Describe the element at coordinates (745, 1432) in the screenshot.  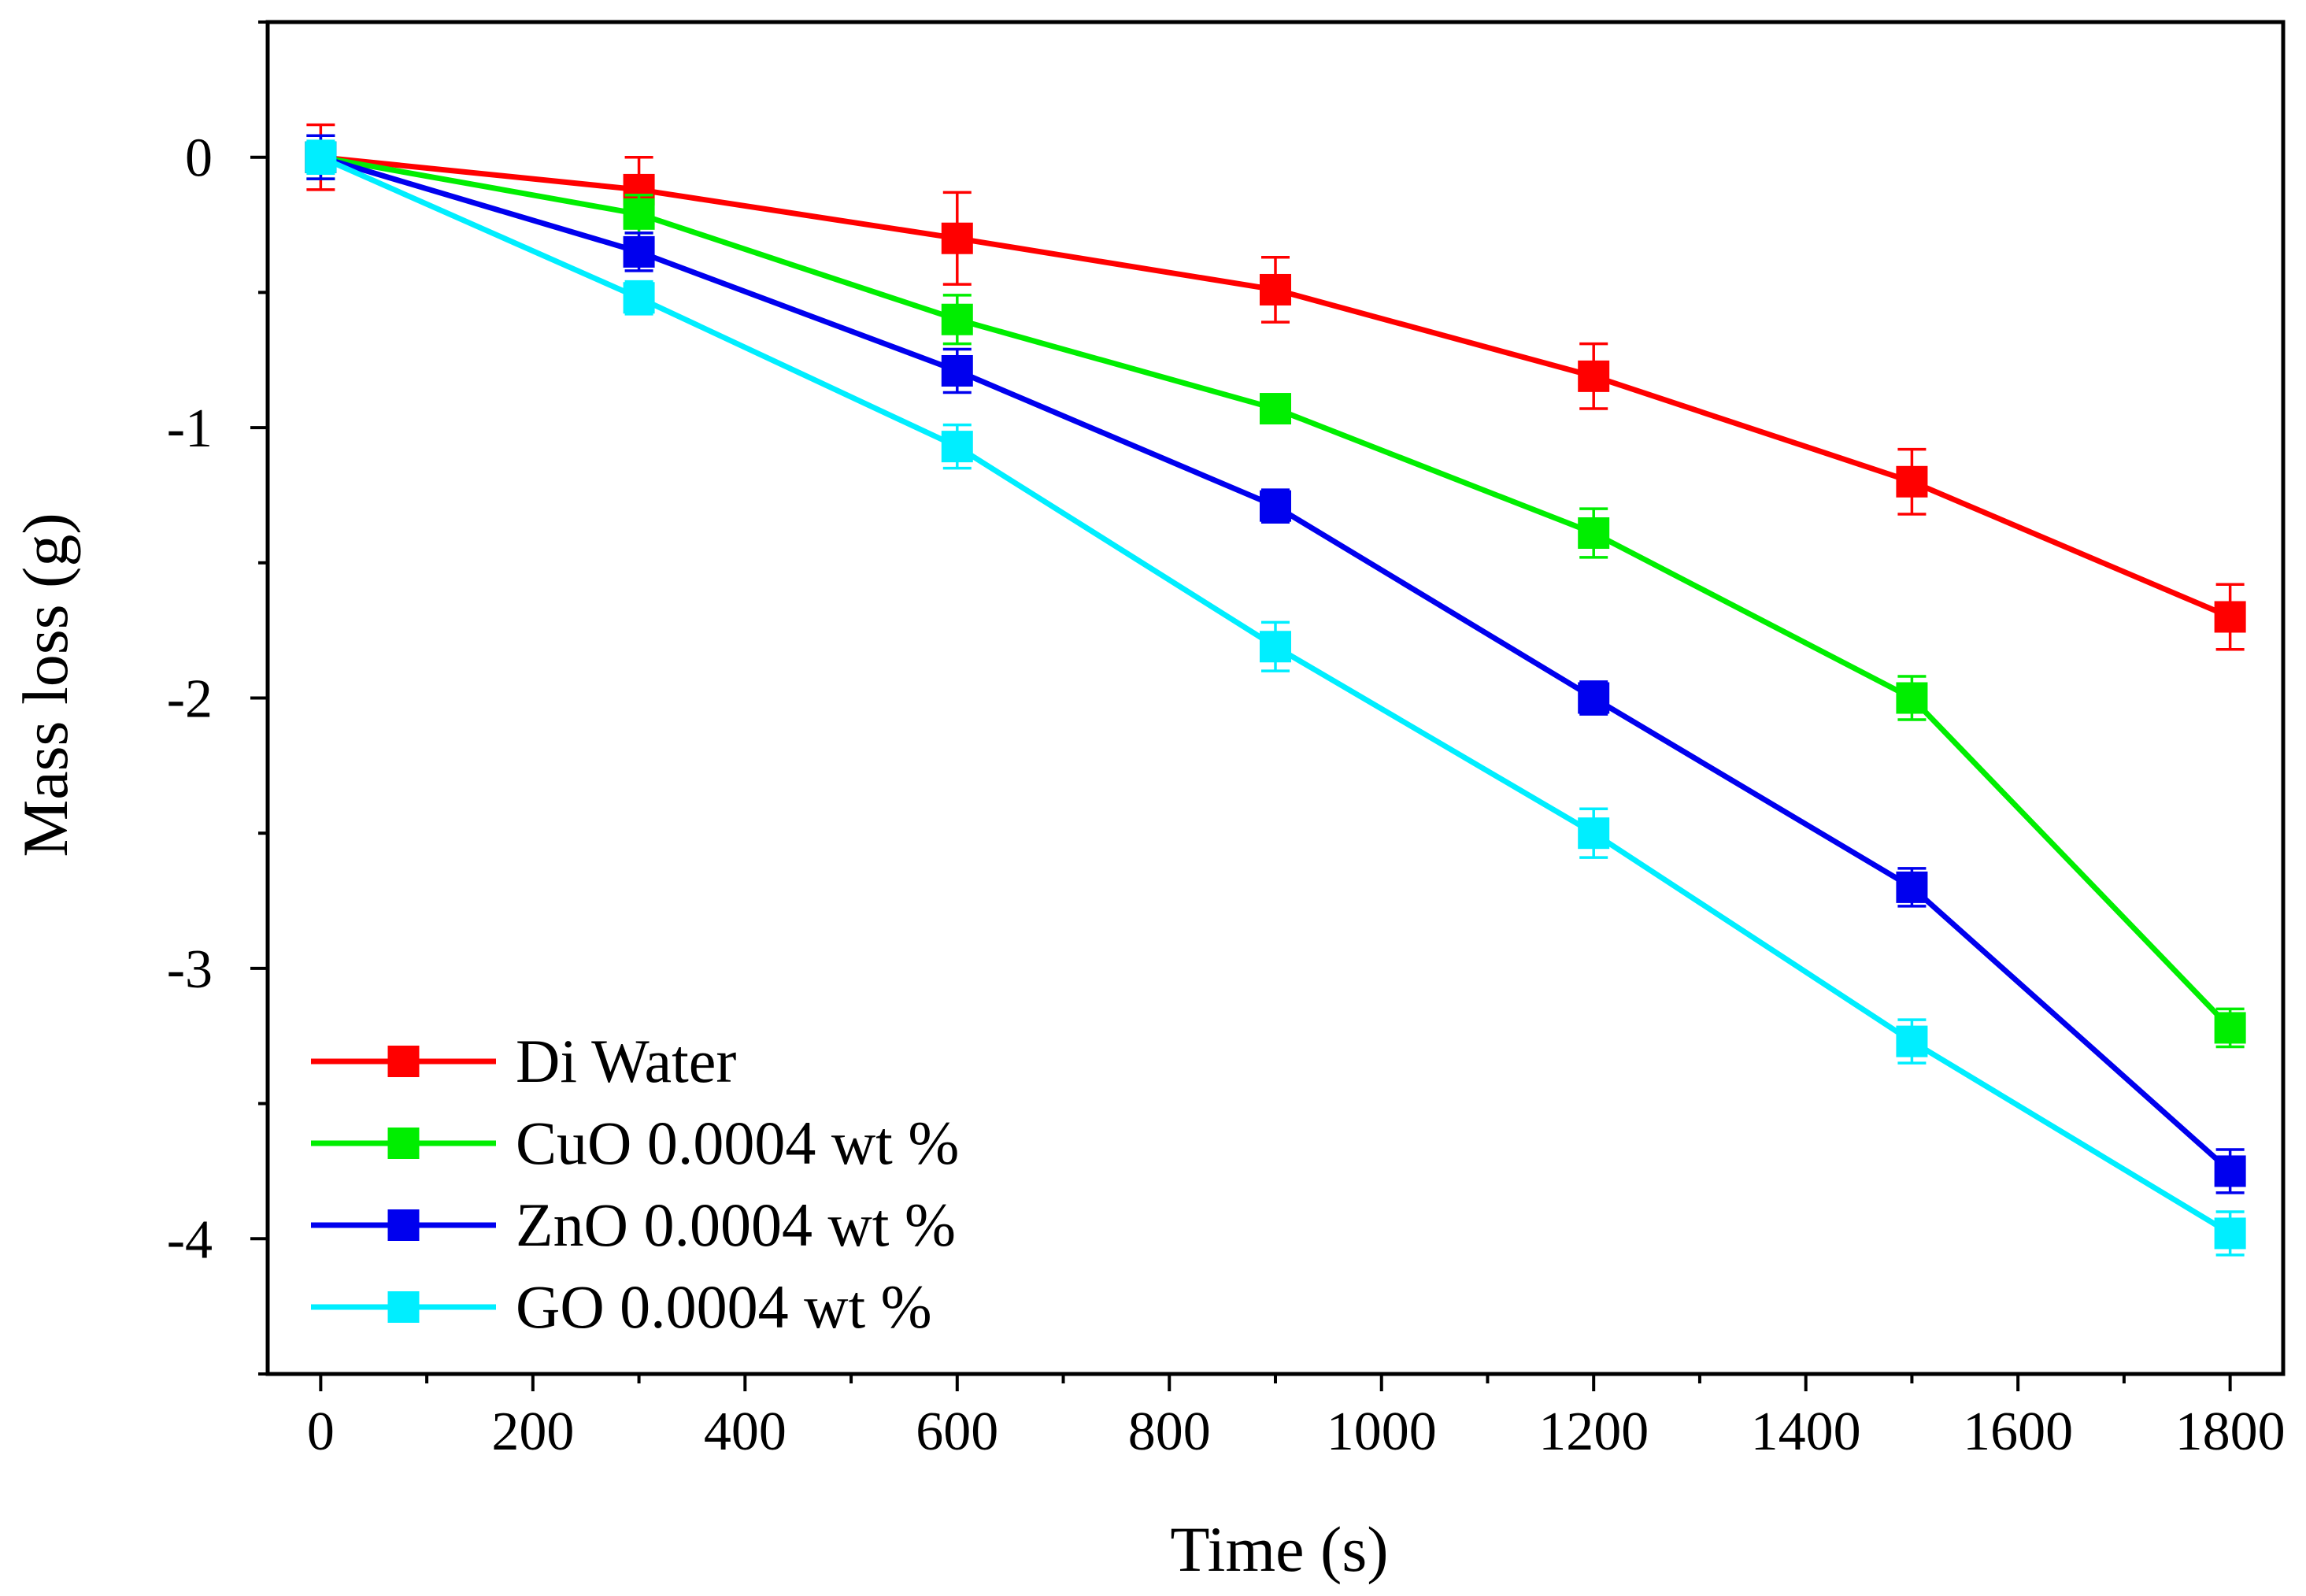
I see `x-tick-label: 400` at that location.